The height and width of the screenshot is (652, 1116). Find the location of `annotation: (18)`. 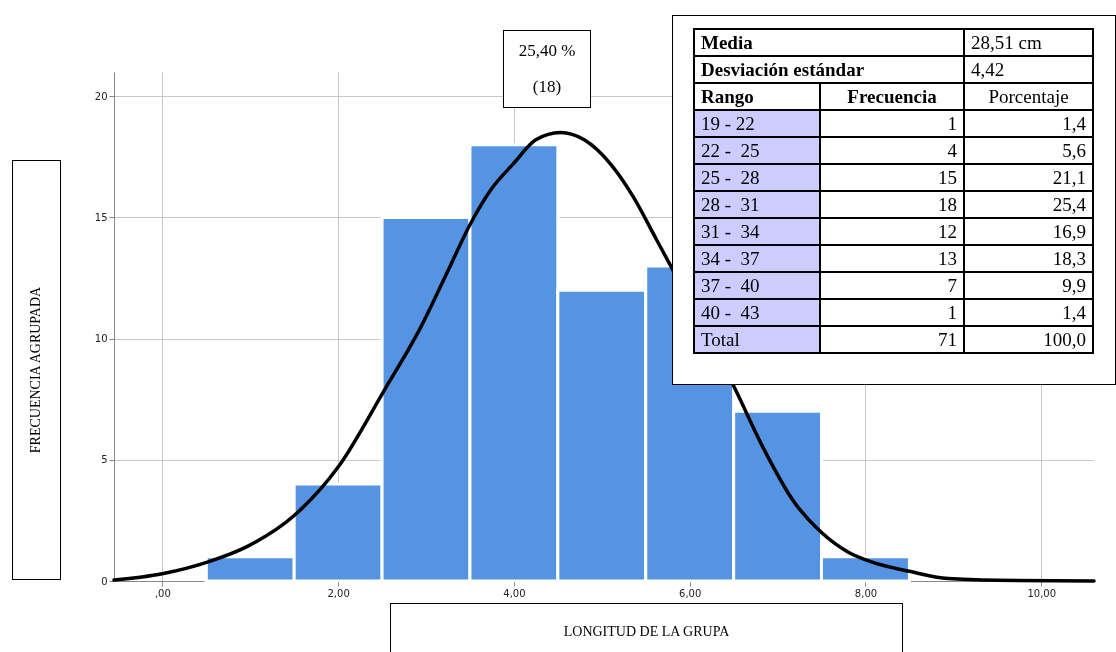

annotation: (18) is located at coordinates (547, 87).